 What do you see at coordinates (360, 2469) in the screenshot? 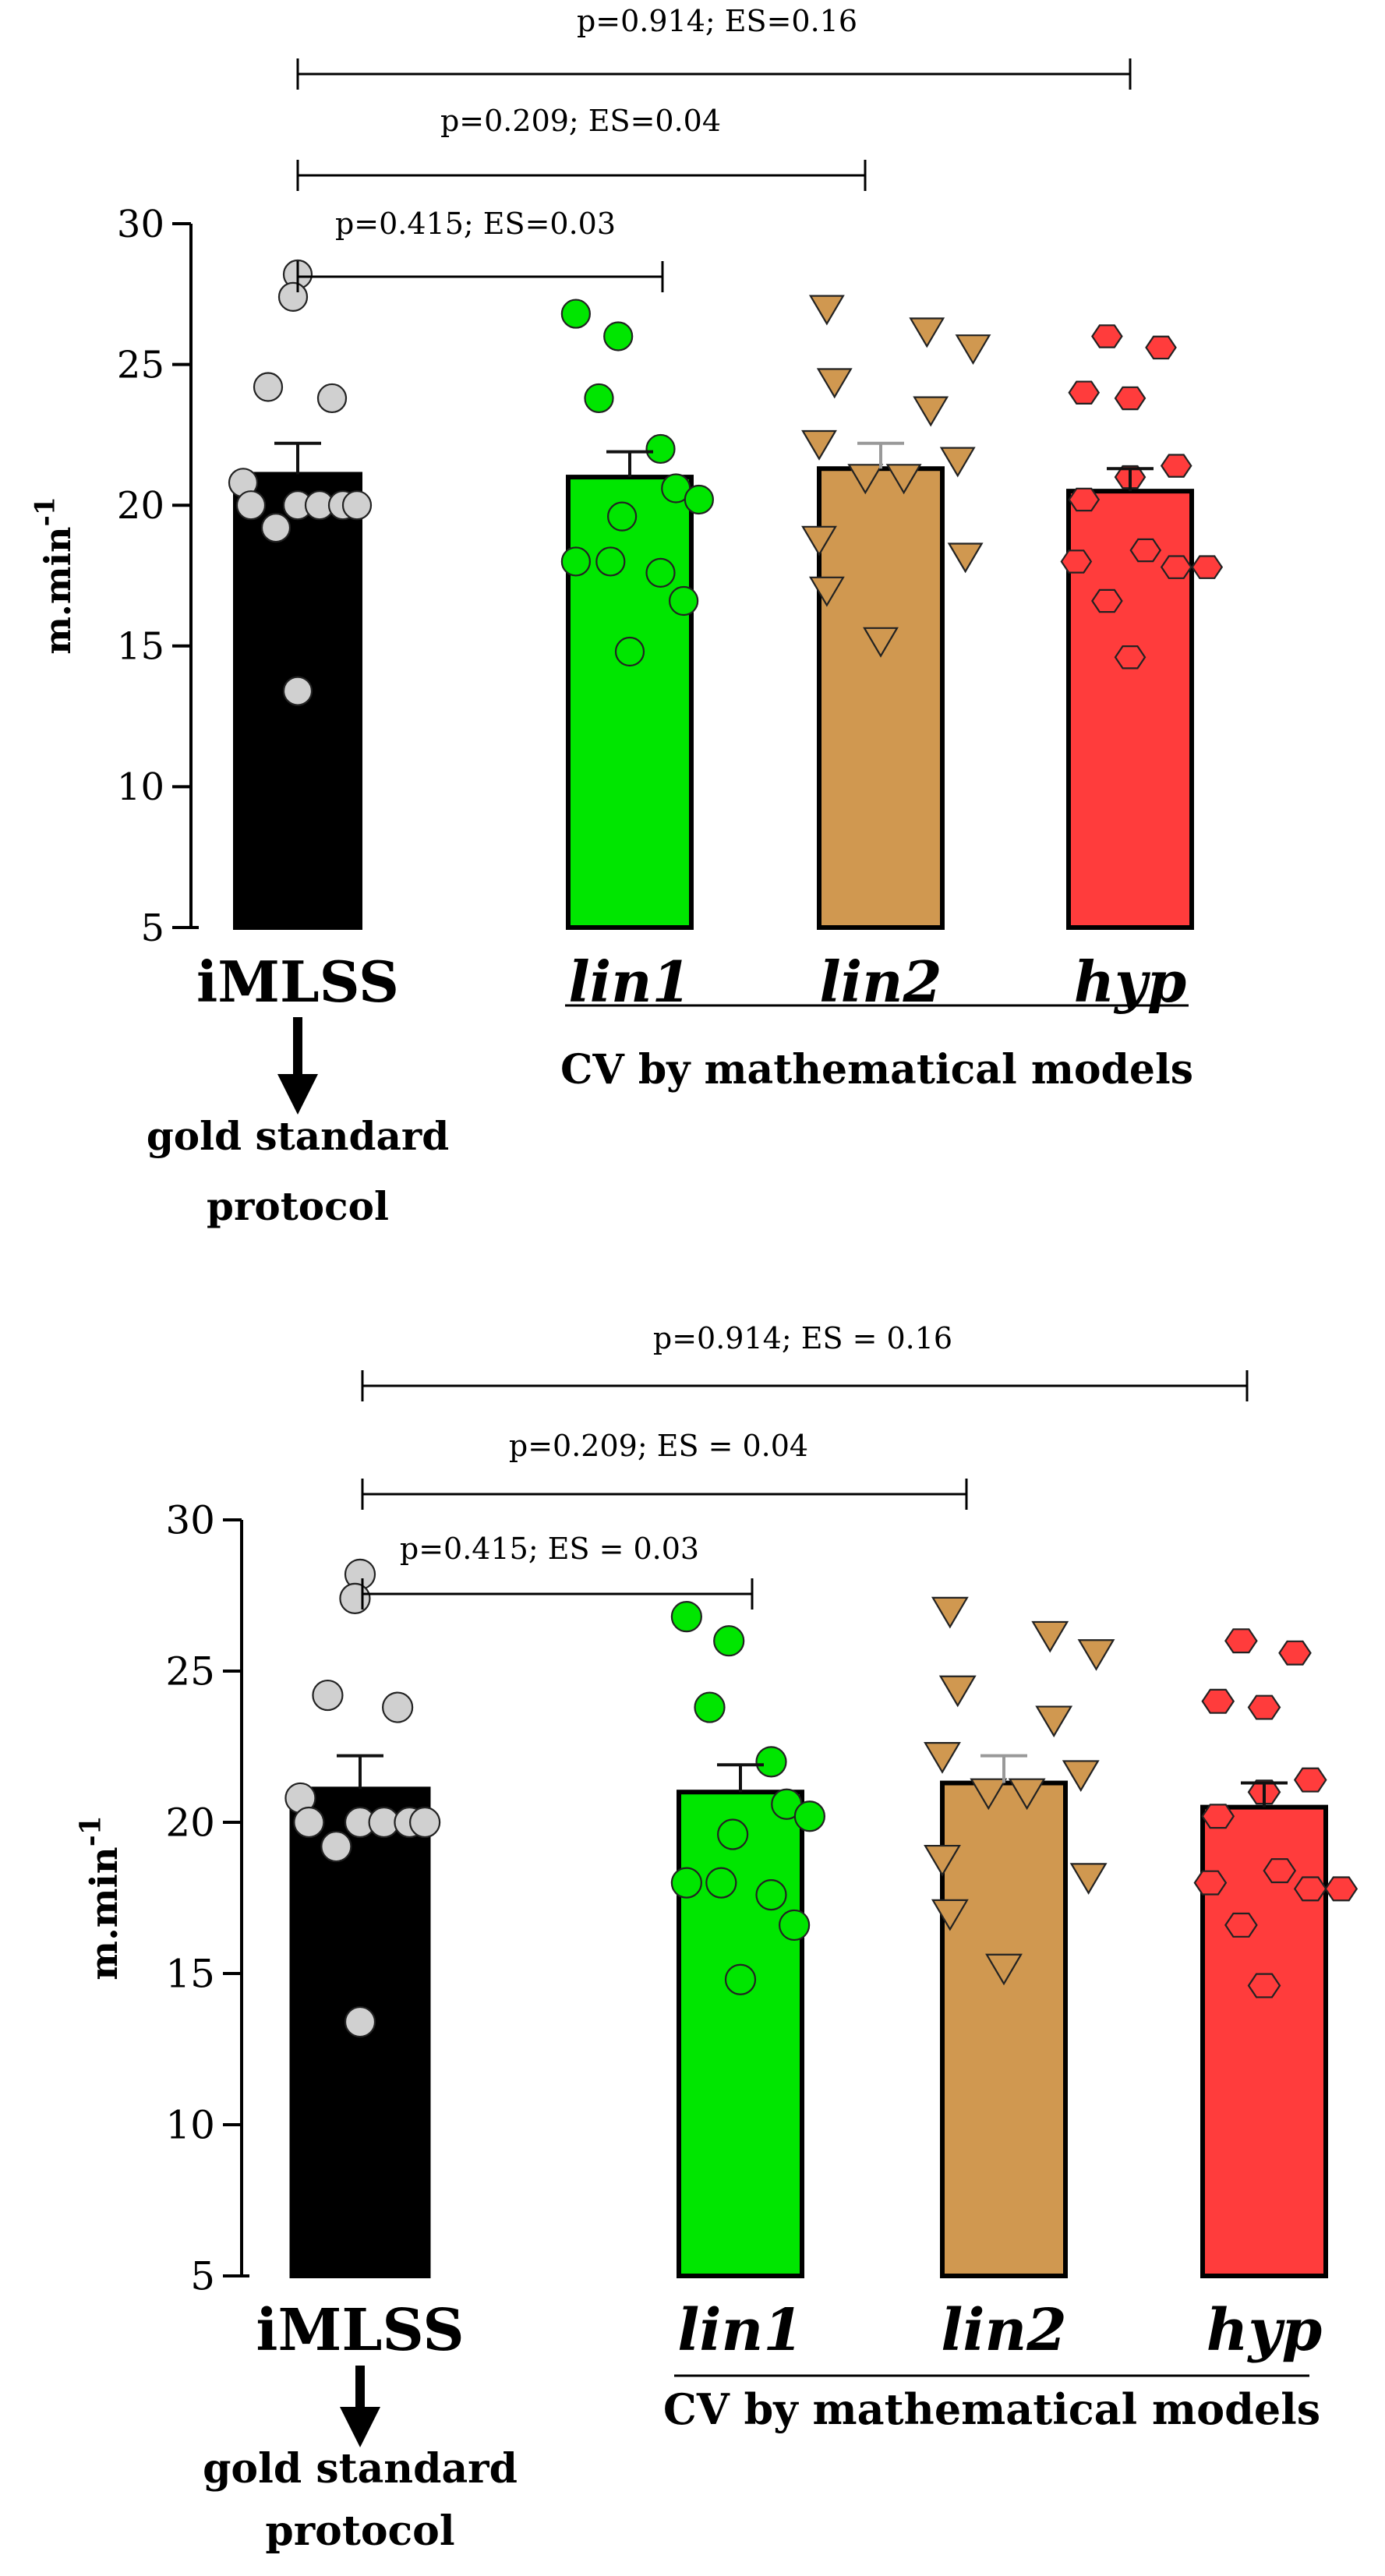
I see `reference-label-line: gold standard` at bounding box center [360, 2469].